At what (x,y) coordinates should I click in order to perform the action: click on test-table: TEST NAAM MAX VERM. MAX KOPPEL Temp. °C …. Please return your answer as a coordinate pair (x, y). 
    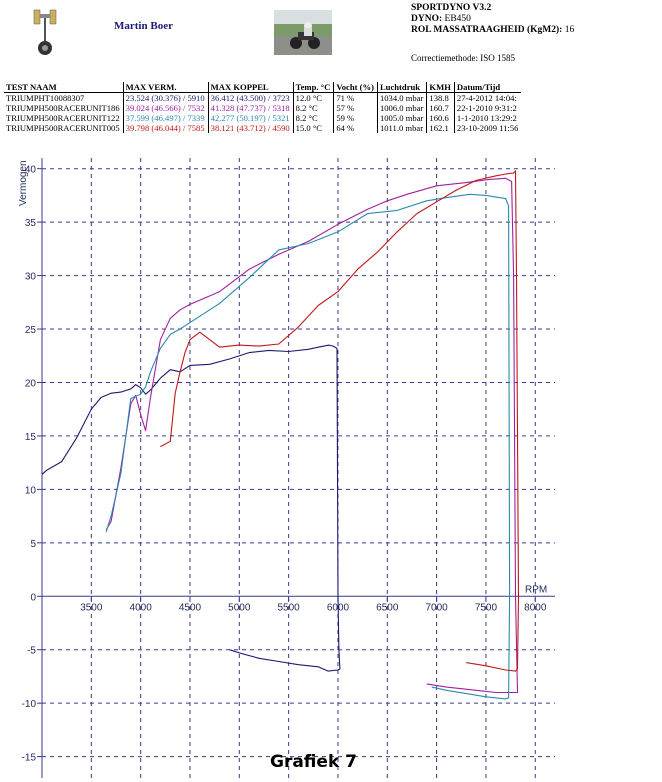
    Looking at the image, I should click on (263, 107).